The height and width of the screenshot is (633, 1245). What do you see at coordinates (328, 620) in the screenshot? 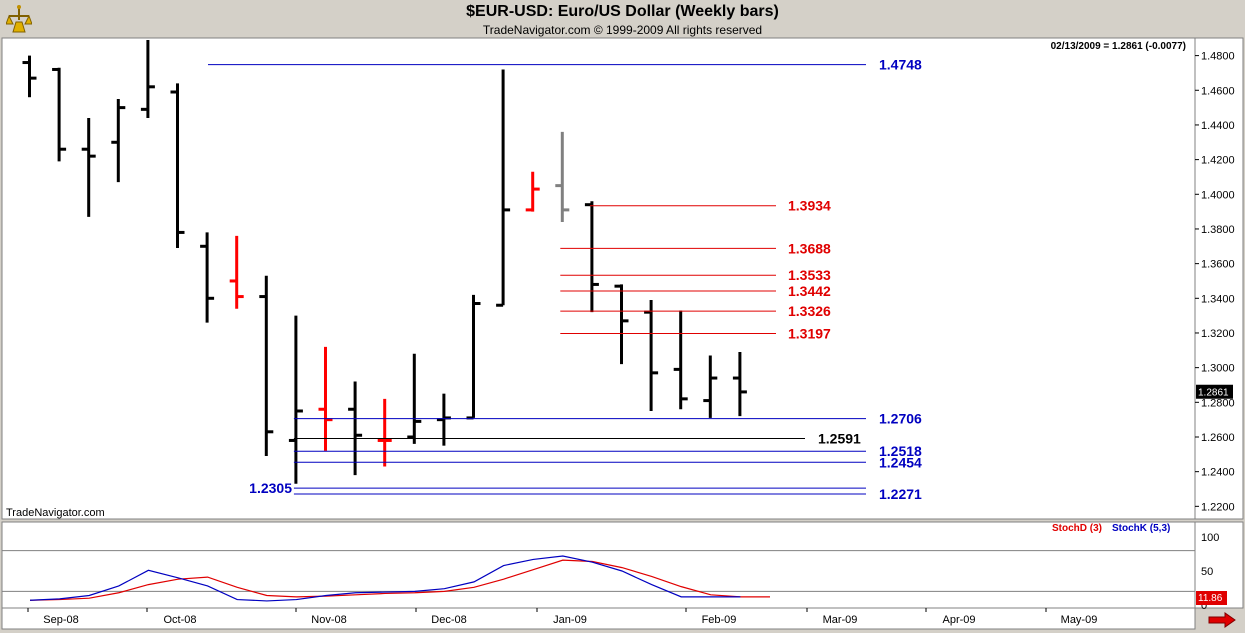
I see `date-axis-label: Nov-08` at bounding box center [328, 620].